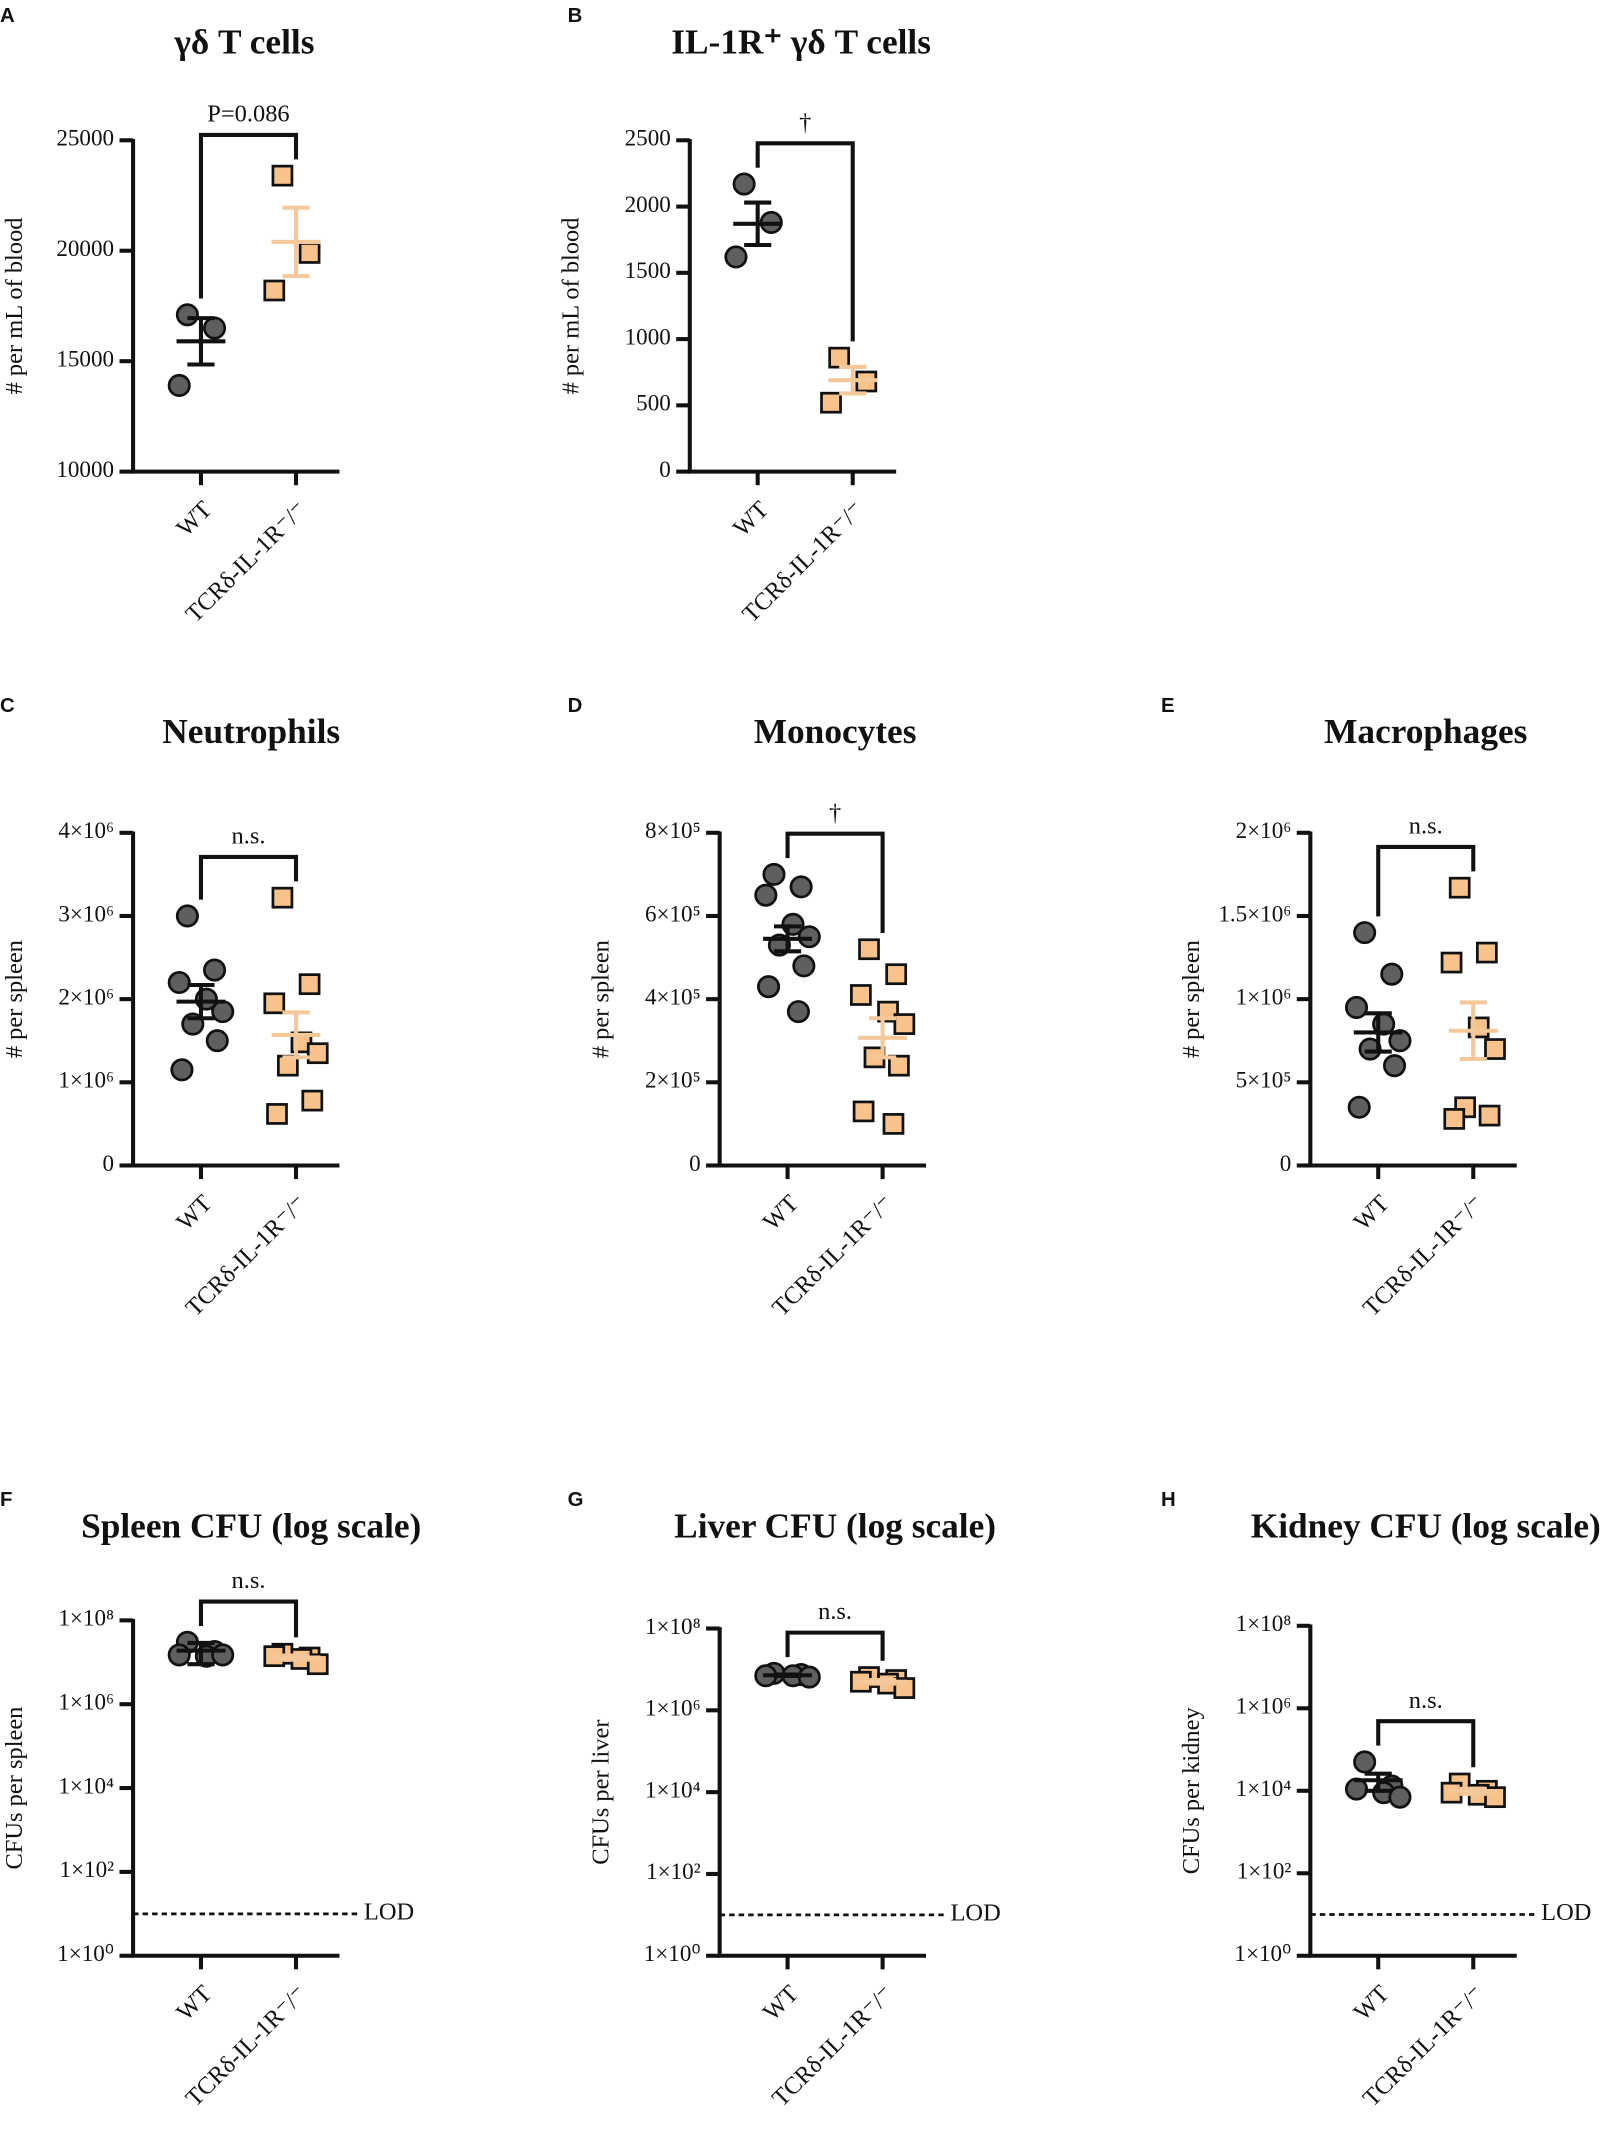 This screenshot has width=1624, height=2130. What do you see at coordinates (85, 248) in the screenshot?
I see `y-tick-label: 20000` at bounding box center [85, 248].